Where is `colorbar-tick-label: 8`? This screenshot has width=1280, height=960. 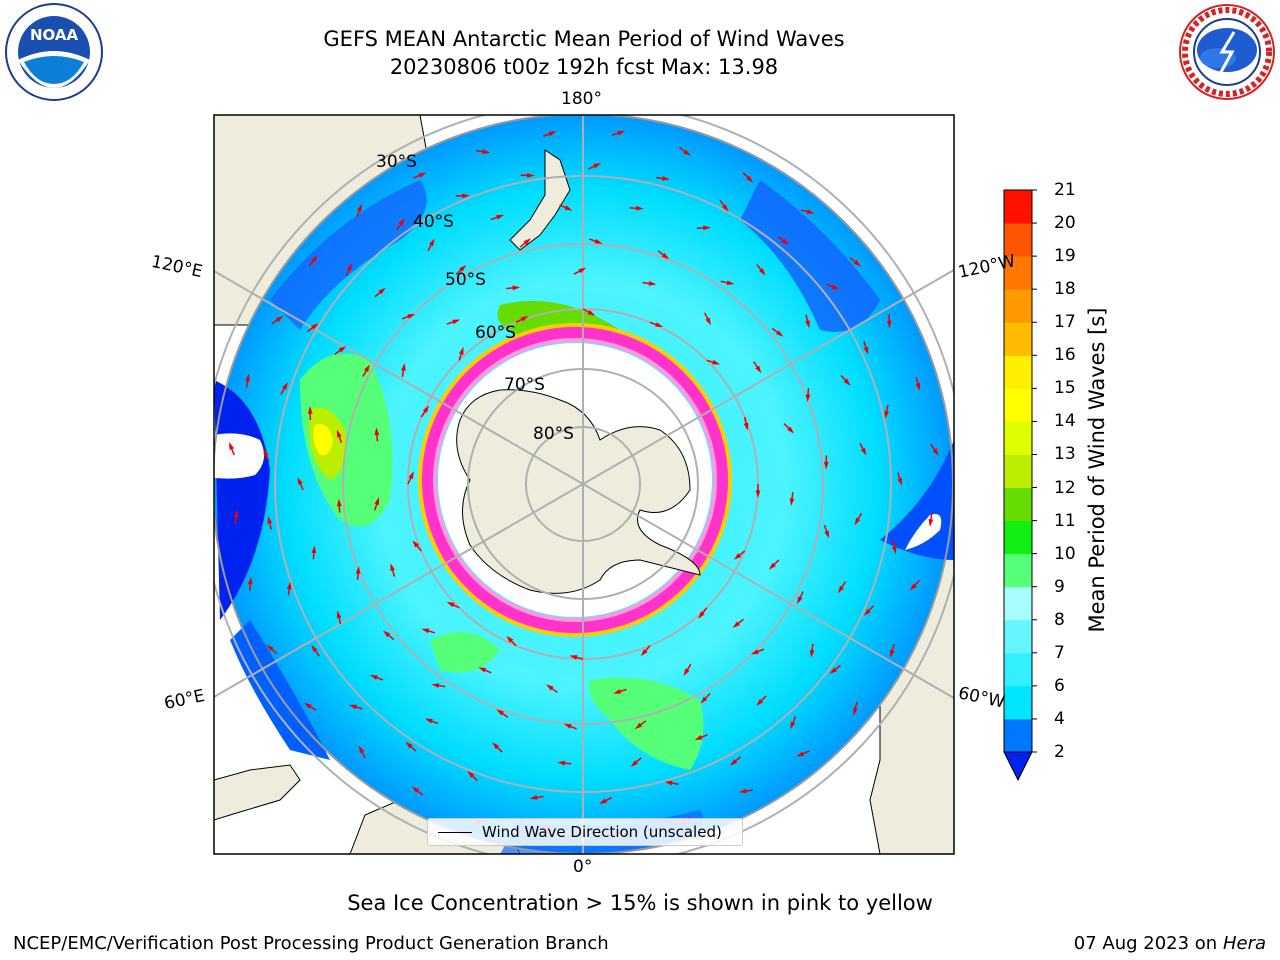
colorbar-tick-label: 8 is located at coordinates (1059, 619).